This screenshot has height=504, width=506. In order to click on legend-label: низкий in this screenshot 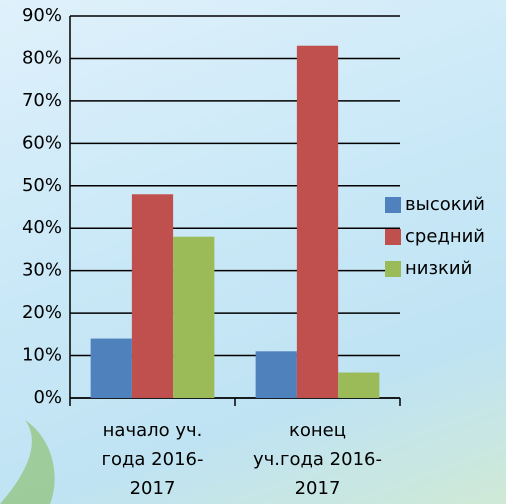, I will do `click(438, 268)`.